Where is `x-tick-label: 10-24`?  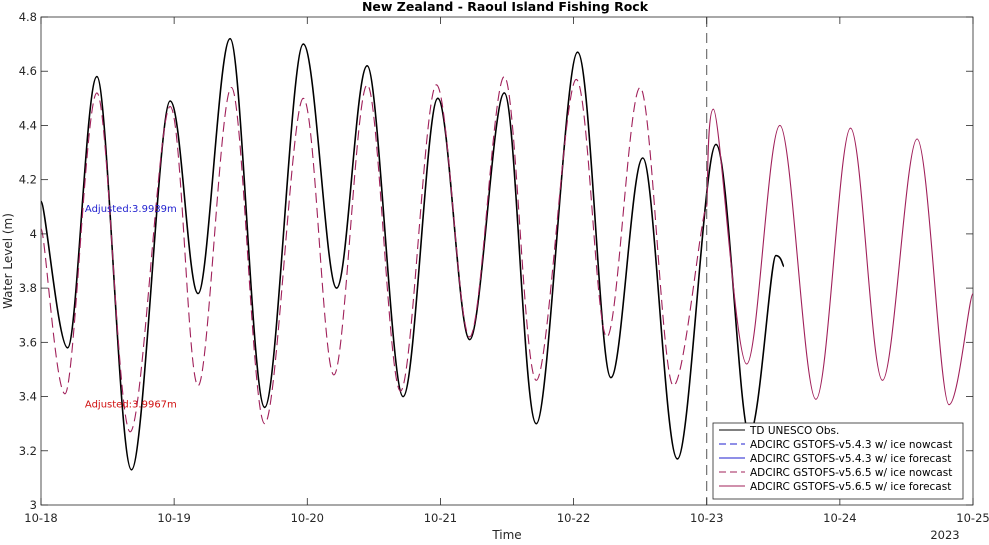
x-tick-label: 10-24 is located at coordinates (839, 518).